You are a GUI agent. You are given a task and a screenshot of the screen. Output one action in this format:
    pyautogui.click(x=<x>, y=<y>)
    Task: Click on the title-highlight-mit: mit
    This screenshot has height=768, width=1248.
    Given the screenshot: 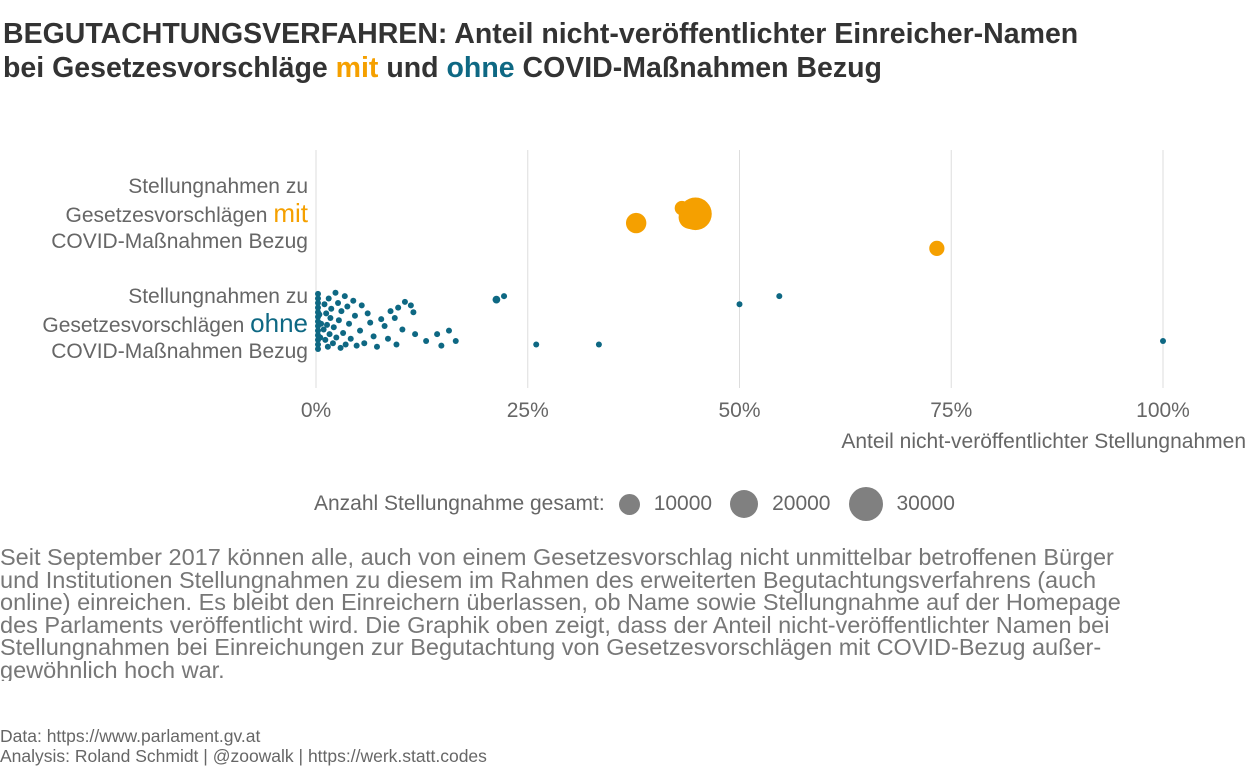 What is the action you would take?
    pyautogui.click(x=357, y=68)
    